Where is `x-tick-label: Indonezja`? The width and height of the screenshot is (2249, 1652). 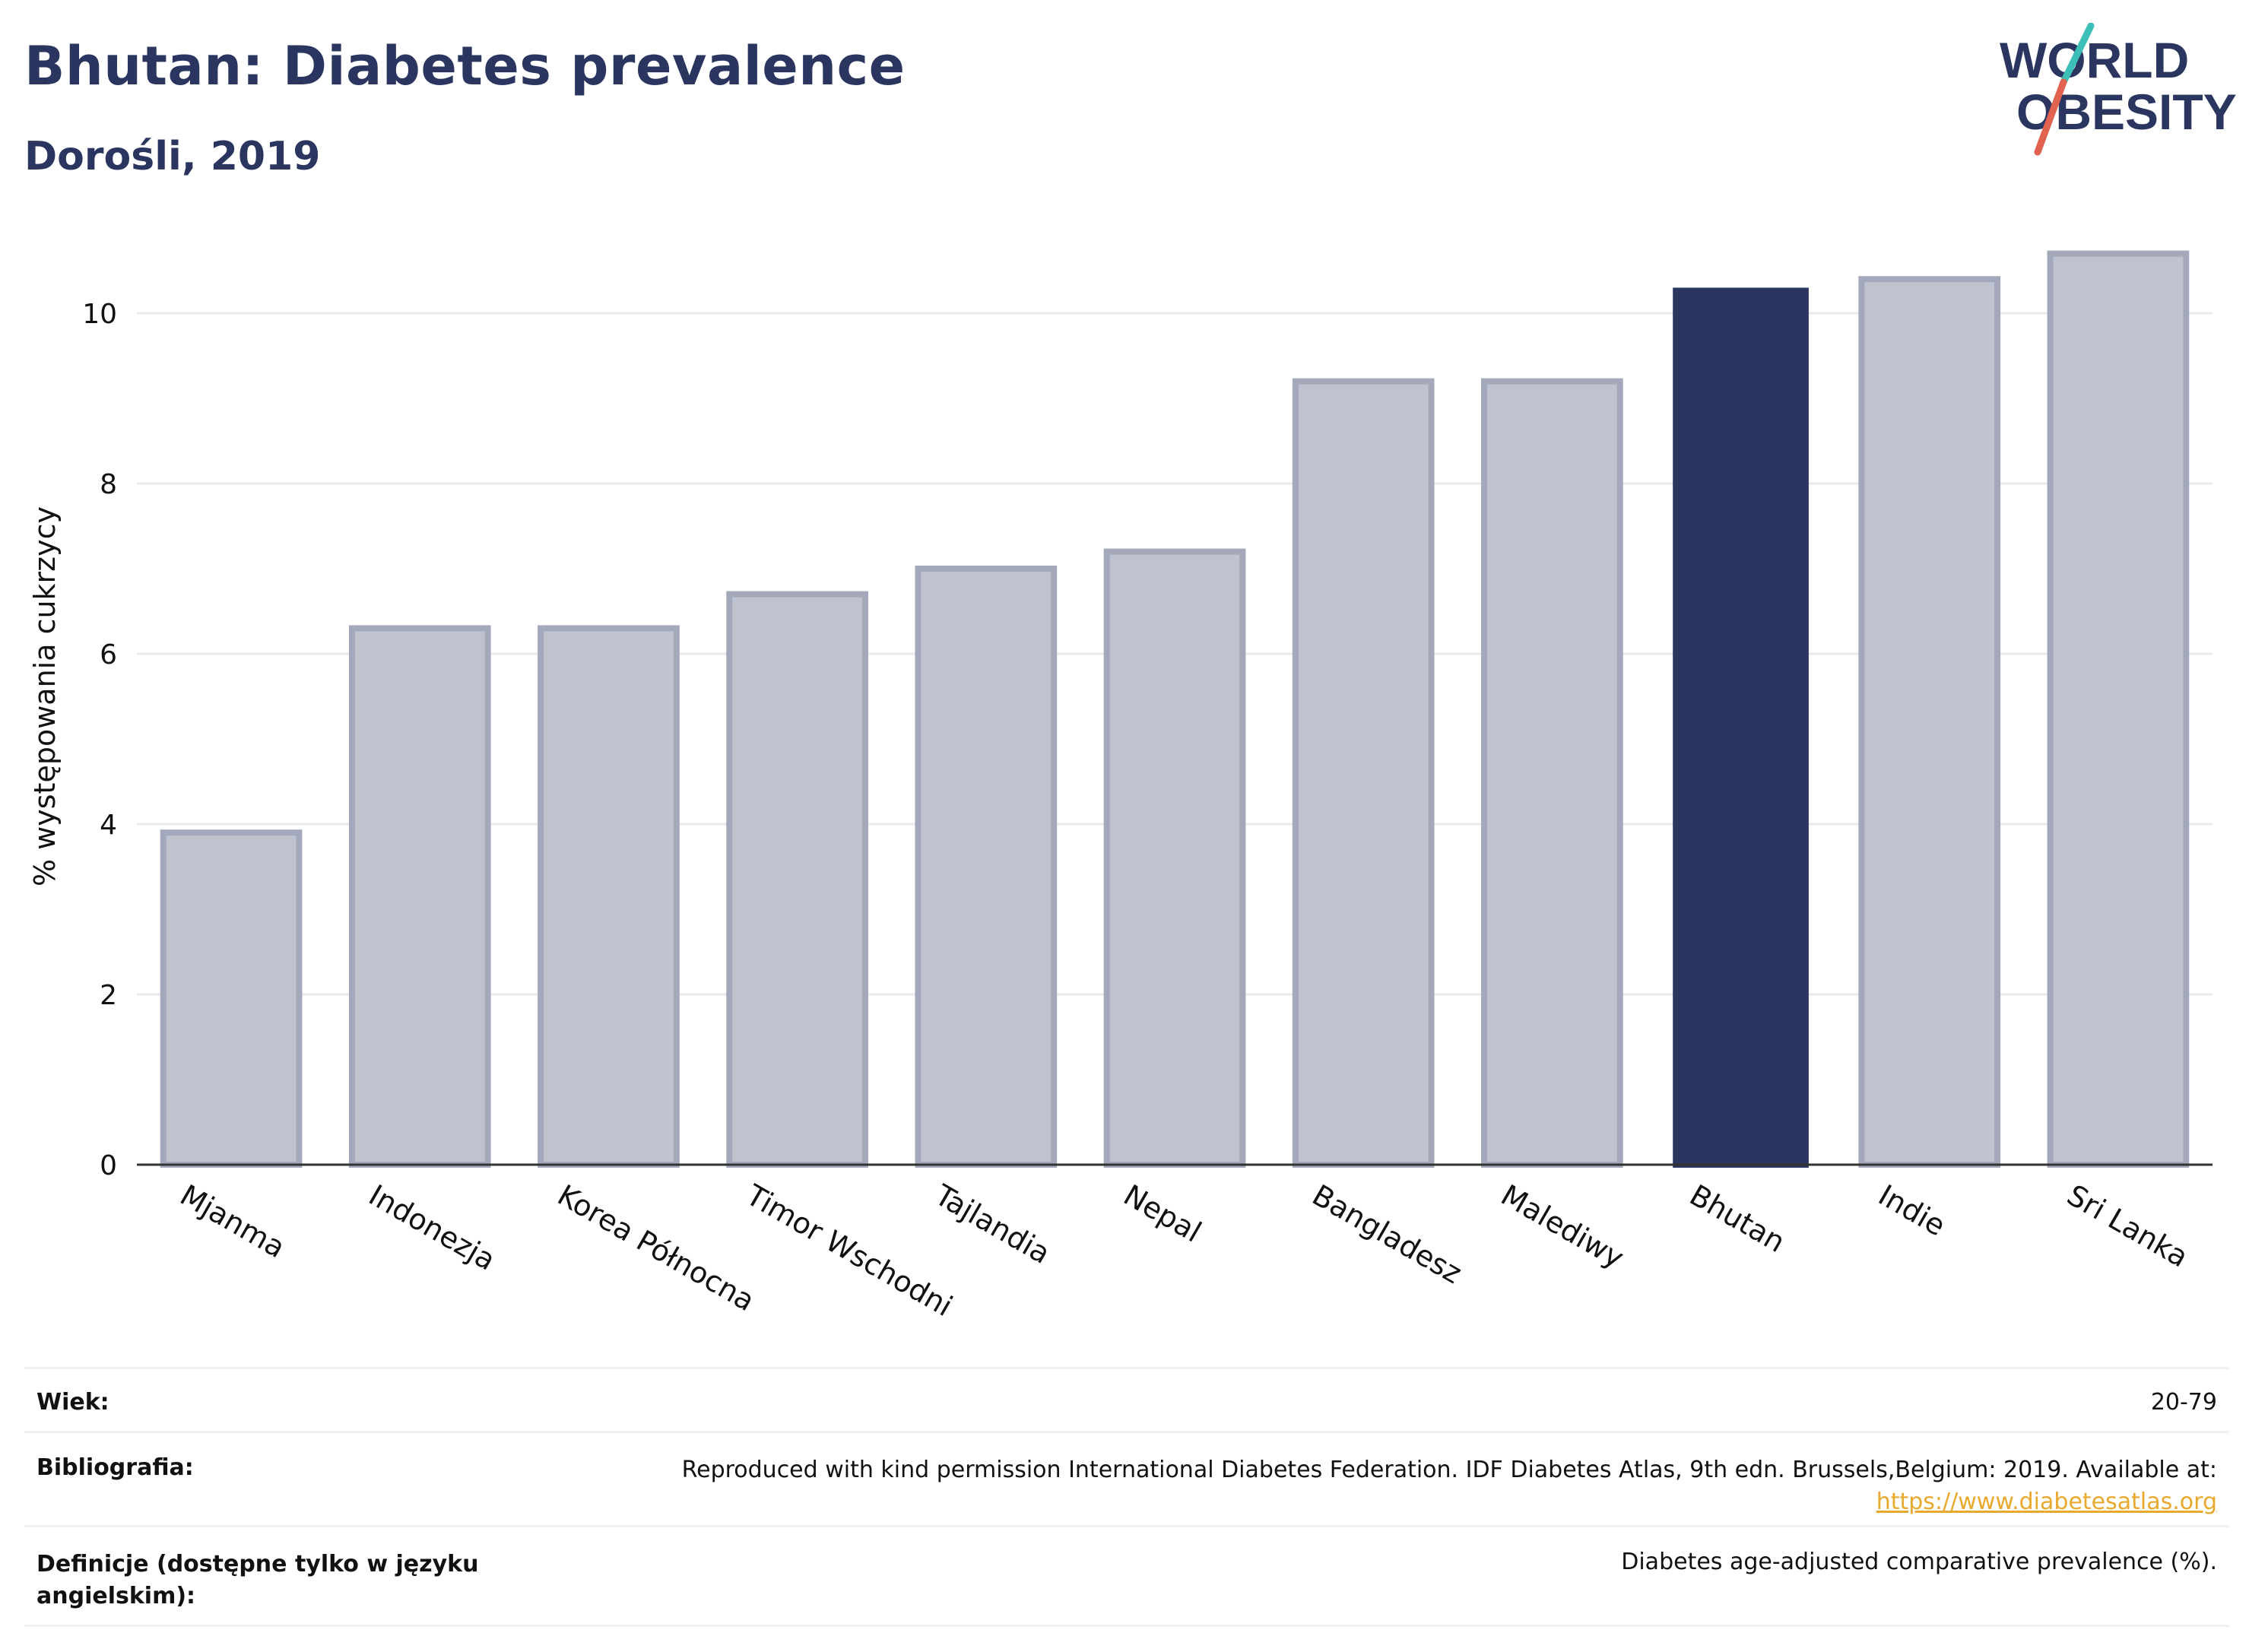 x-tick-label: Indonezja is located at coordinates (432, 1227).